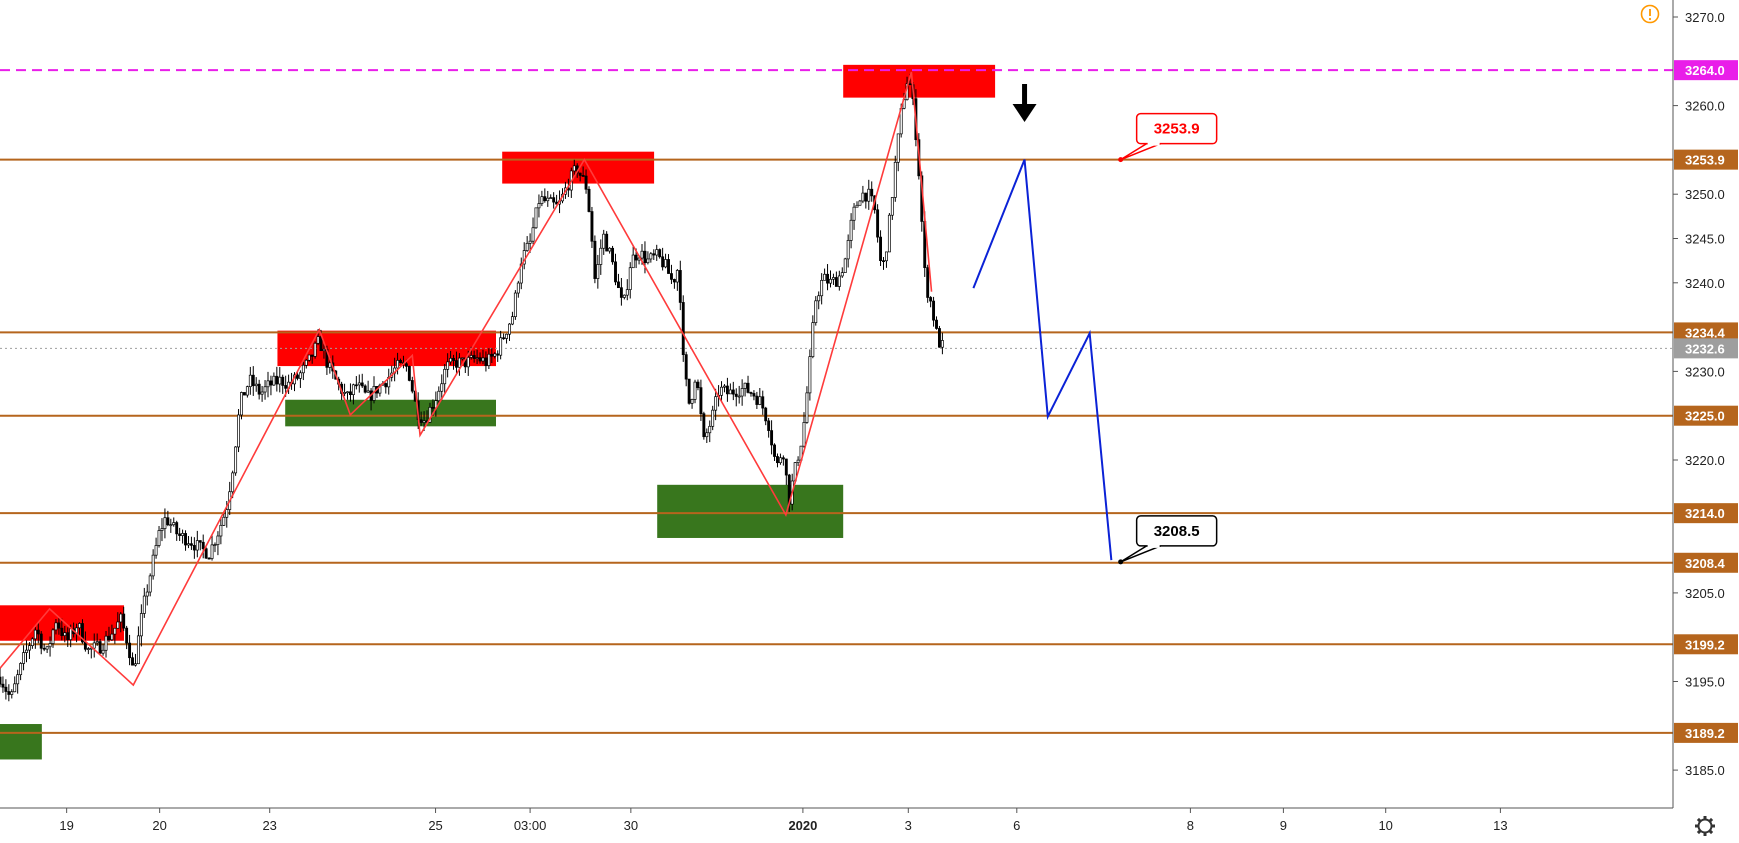 This screenshot has height=843, width=1739. I want to click on time-tick-label: 03:00, so click(530, 825).